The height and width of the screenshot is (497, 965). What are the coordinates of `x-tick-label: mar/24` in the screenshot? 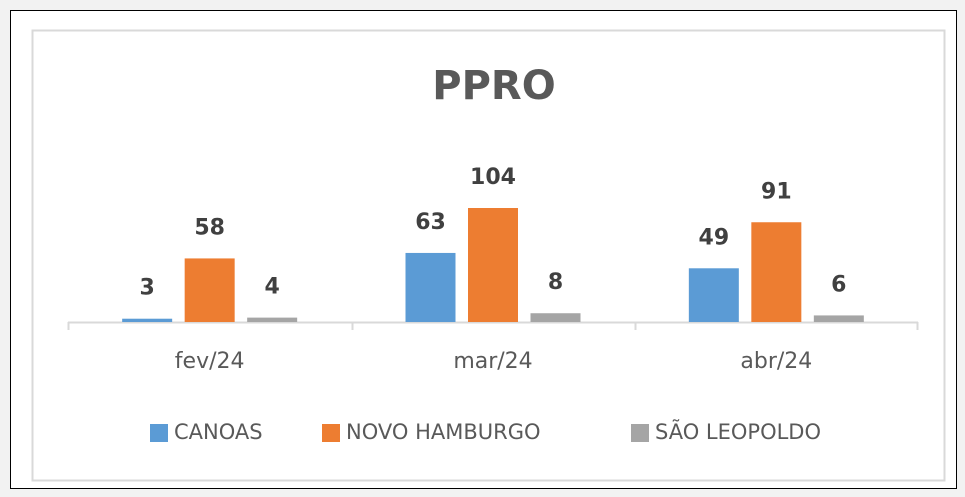 It's located at (492, 361).